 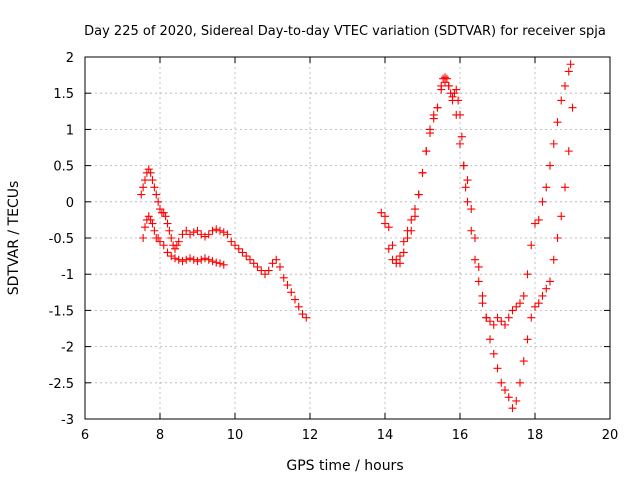 What do you see at coordinates (70, 203) in the screenshot?
I see `y-tick-label: 0` at bounding box center [70, 203].